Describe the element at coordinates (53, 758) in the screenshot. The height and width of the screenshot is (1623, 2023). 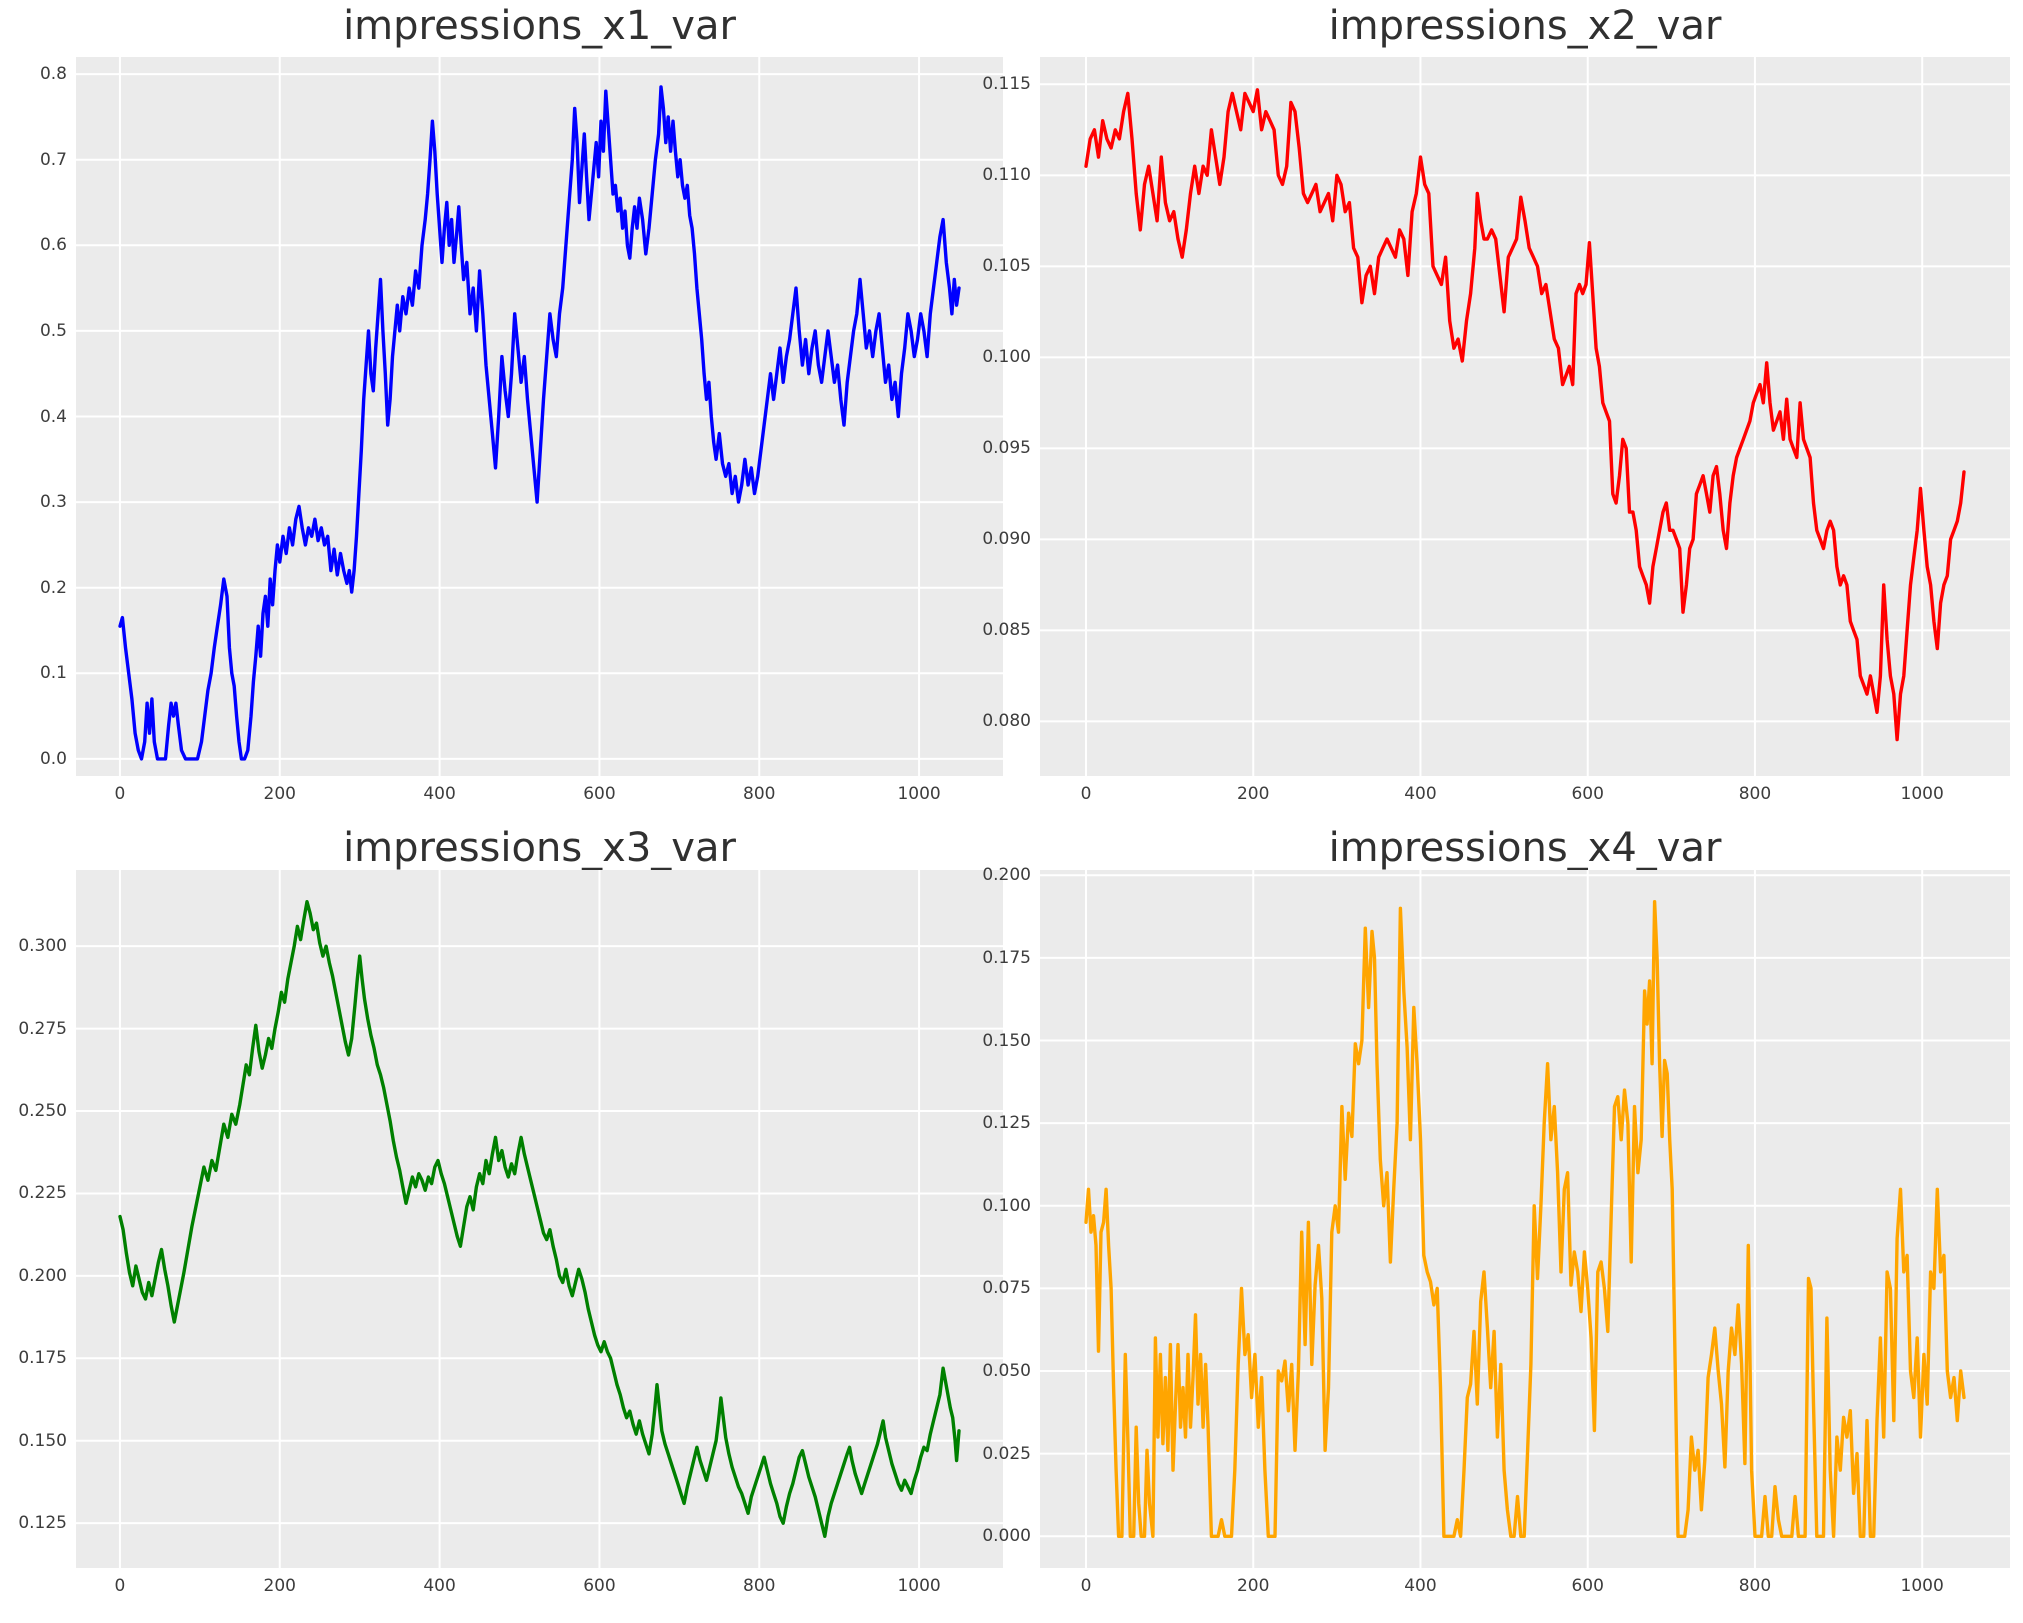
I see `y-tick-label: 0.0` at that location.